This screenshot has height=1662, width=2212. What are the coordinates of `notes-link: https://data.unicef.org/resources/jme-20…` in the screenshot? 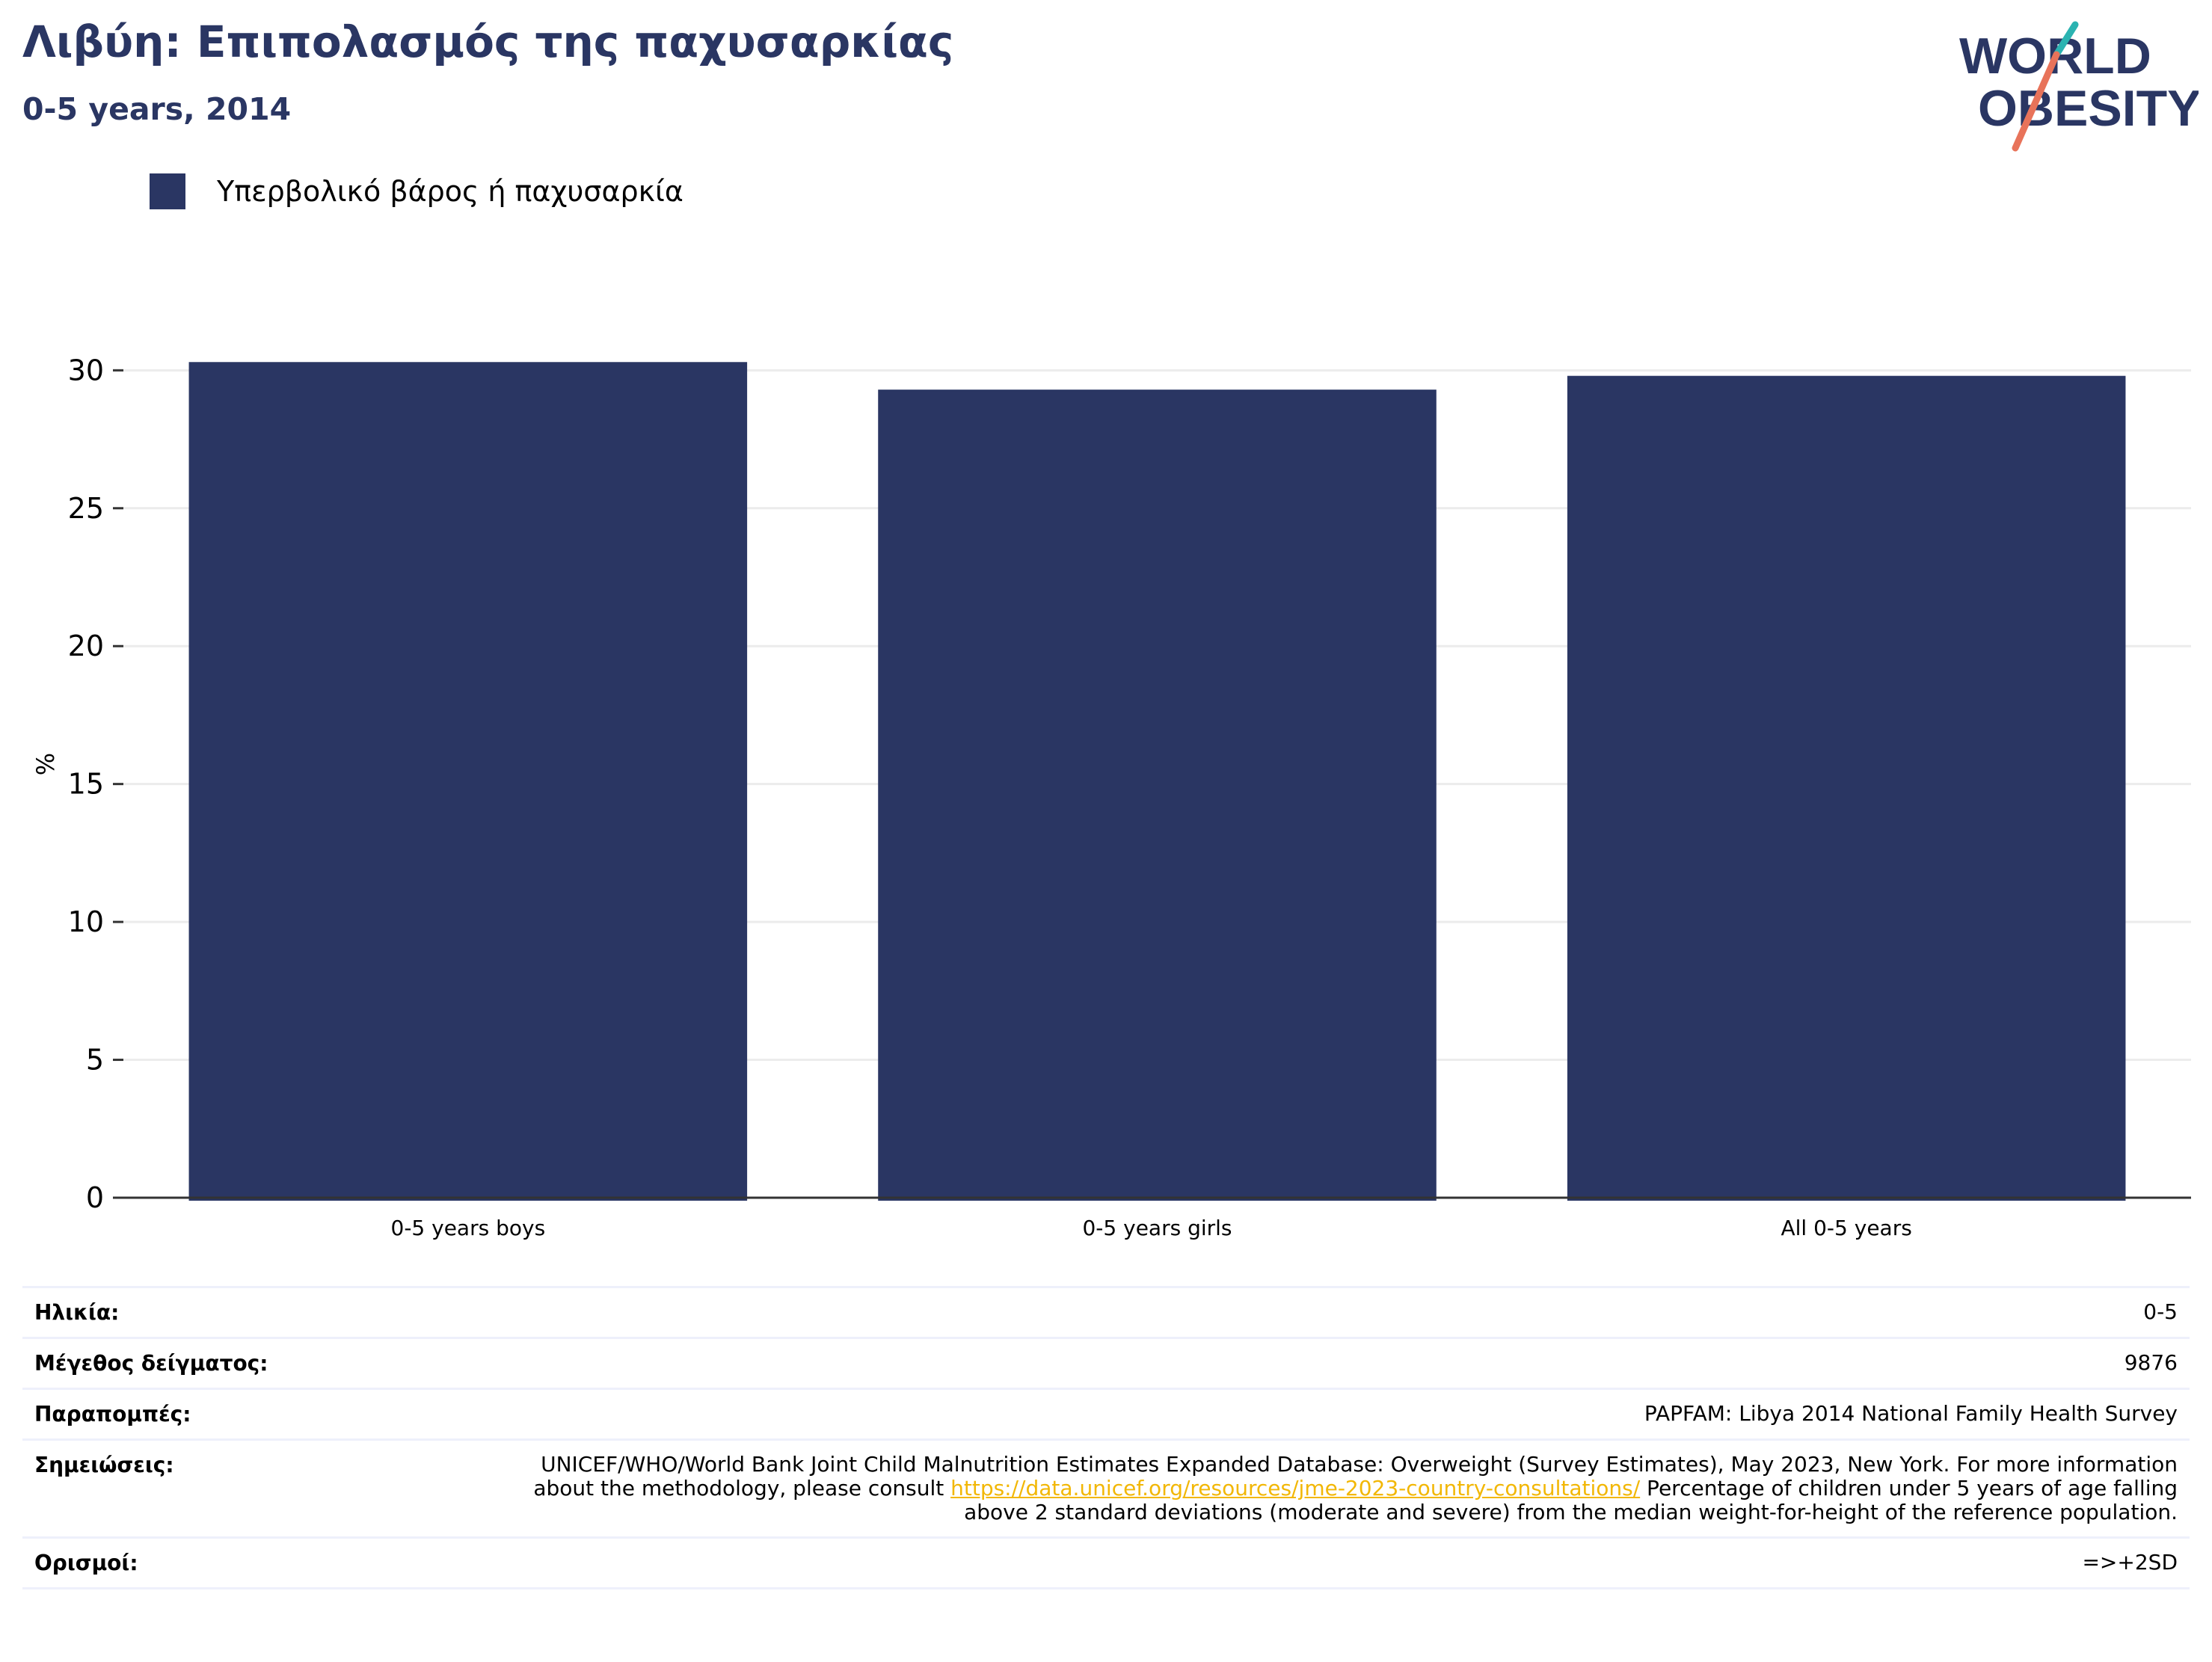 It's located at (1295, 1488).